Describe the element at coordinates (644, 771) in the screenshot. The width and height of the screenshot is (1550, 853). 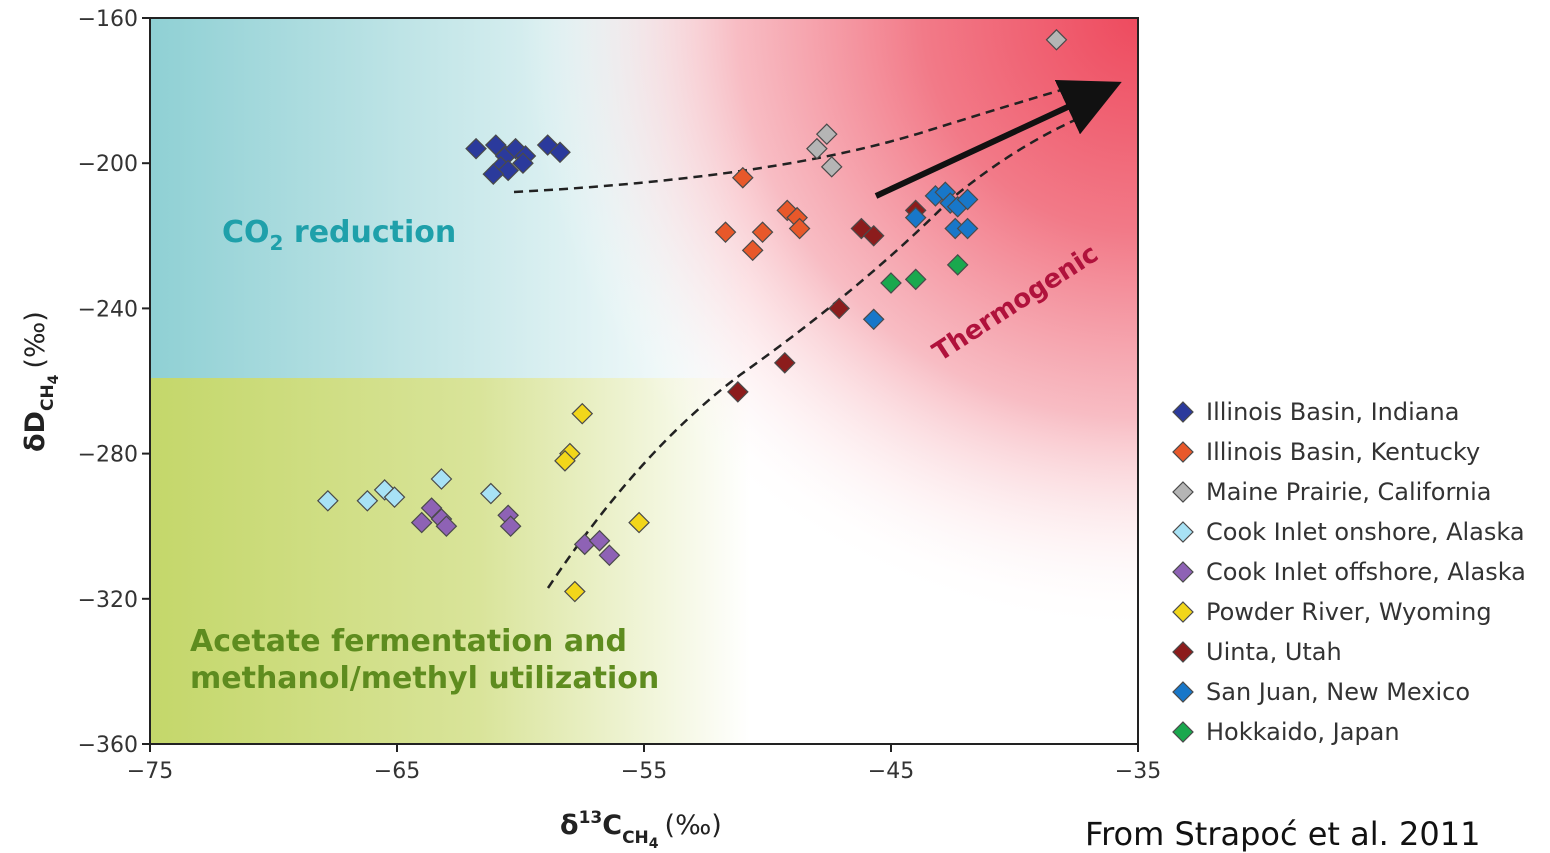
I see `x-tick-label: −55` at that location.